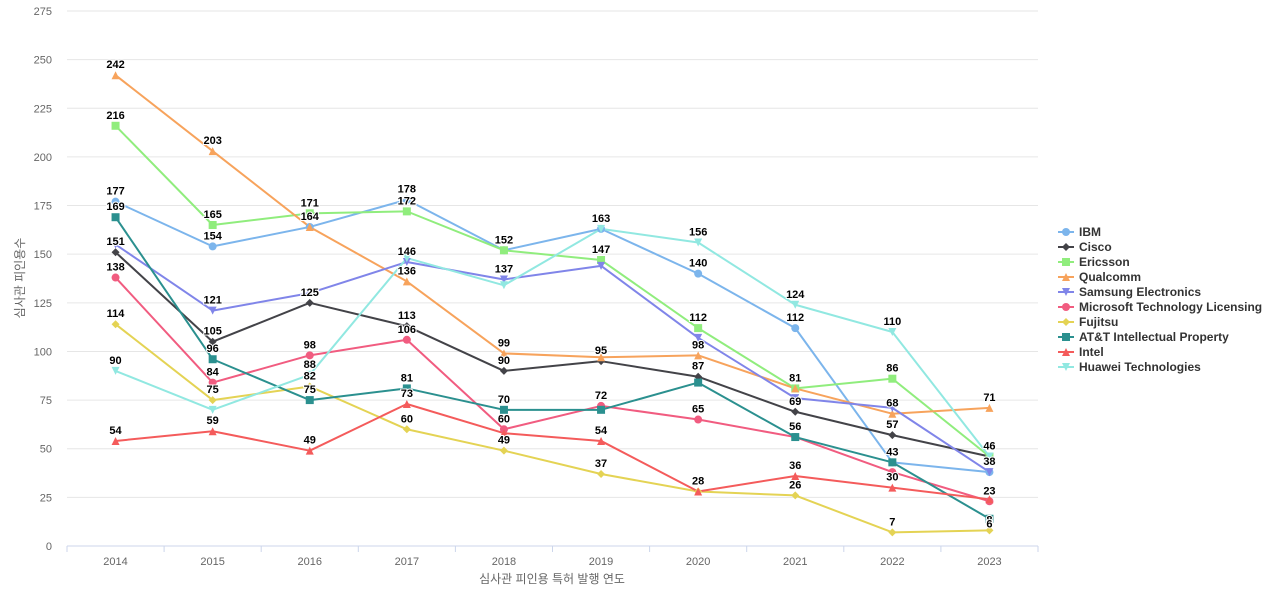 Image resolution: width=1280 pixels, height=605 pixels. Describe the element at coordinates (1104, 261) in the screenshot. I see `legend-label: Ericsson` at that location.